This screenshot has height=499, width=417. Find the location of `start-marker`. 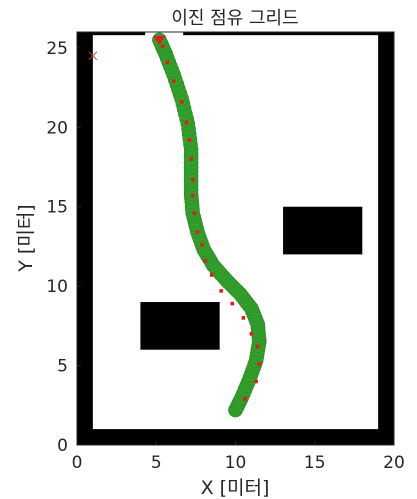

start-marker is located at coordinates (159, 40).